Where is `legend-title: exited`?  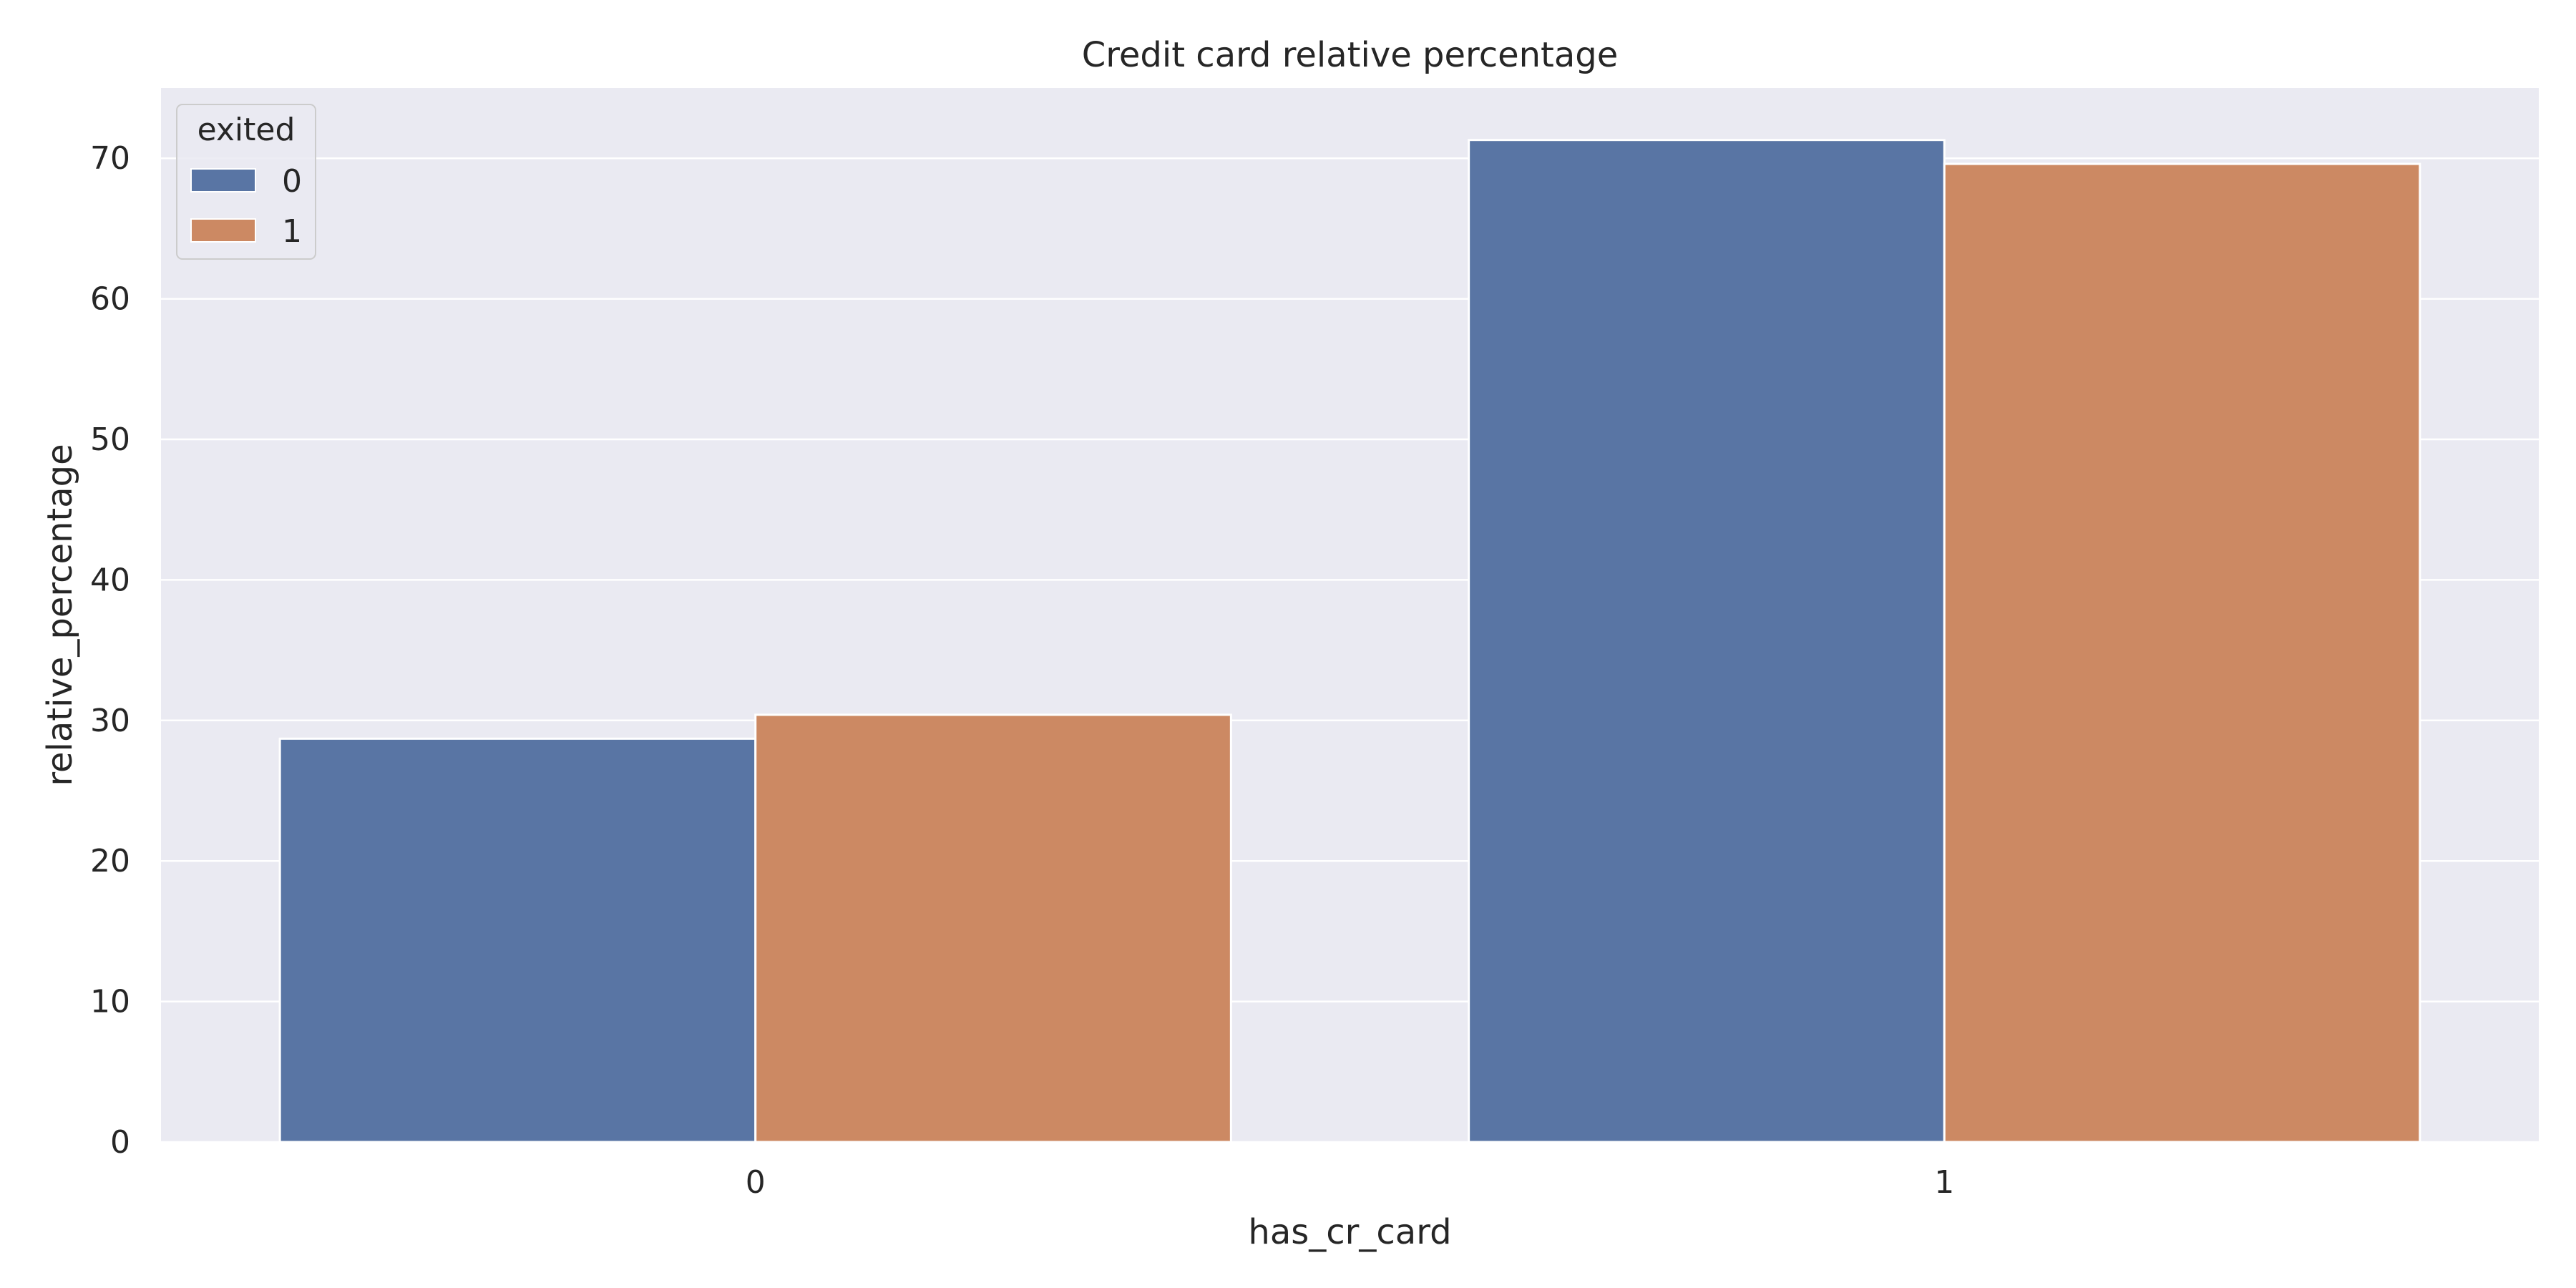 legend-title: exited is located at coordinates (246, 130).